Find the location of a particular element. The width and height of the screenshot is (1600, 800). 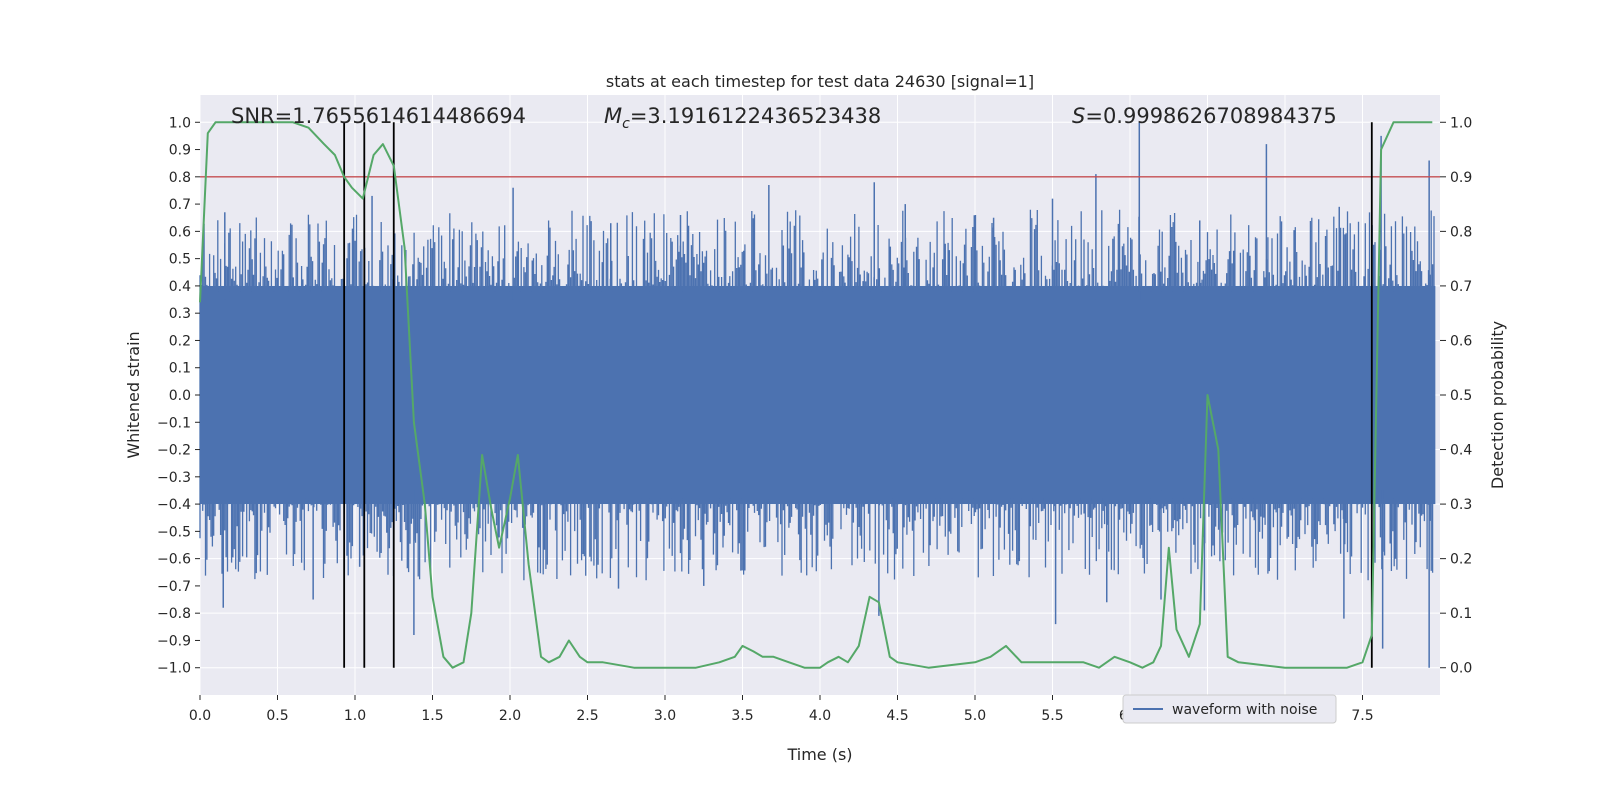

y-tick-label: −0.3 is located at coordinates (174, 478).